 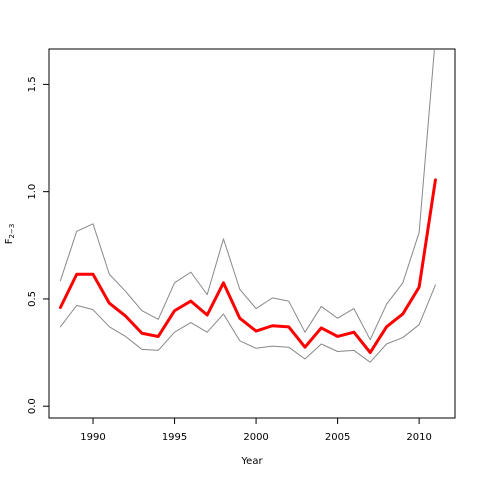 What do you see at coordinates (32, 299) in the screenshot?
I see `y-tick-label: 0.5` at bounding box center [32, 299].